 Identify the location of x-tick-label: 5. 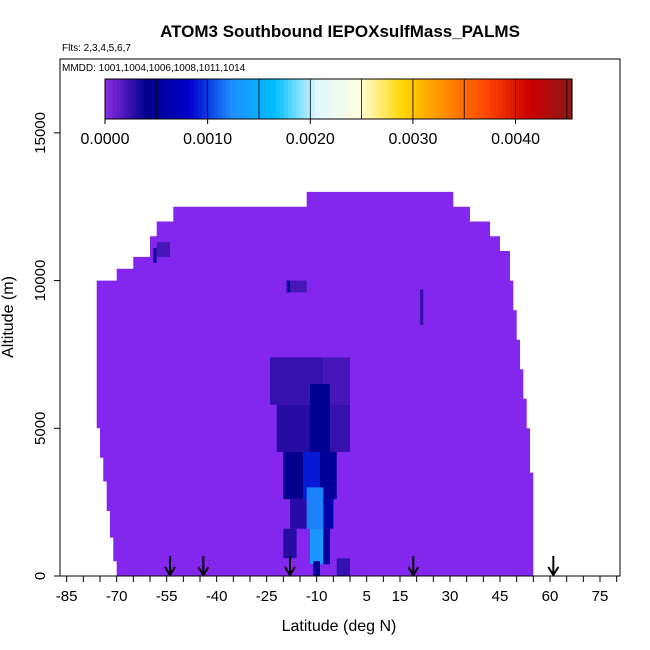
(366, 596).